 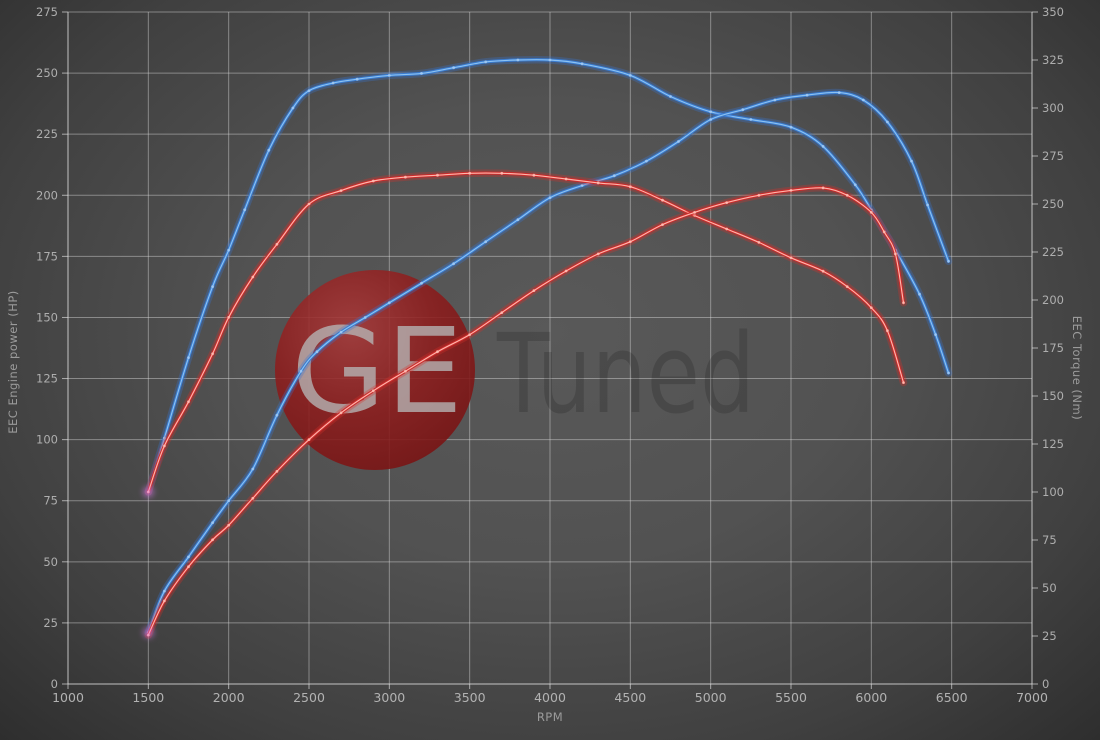 What do you see at coordinates (148, 697) in the screenshot?
I see `x-tick-label: 1500` at bounding box center [148, 697].